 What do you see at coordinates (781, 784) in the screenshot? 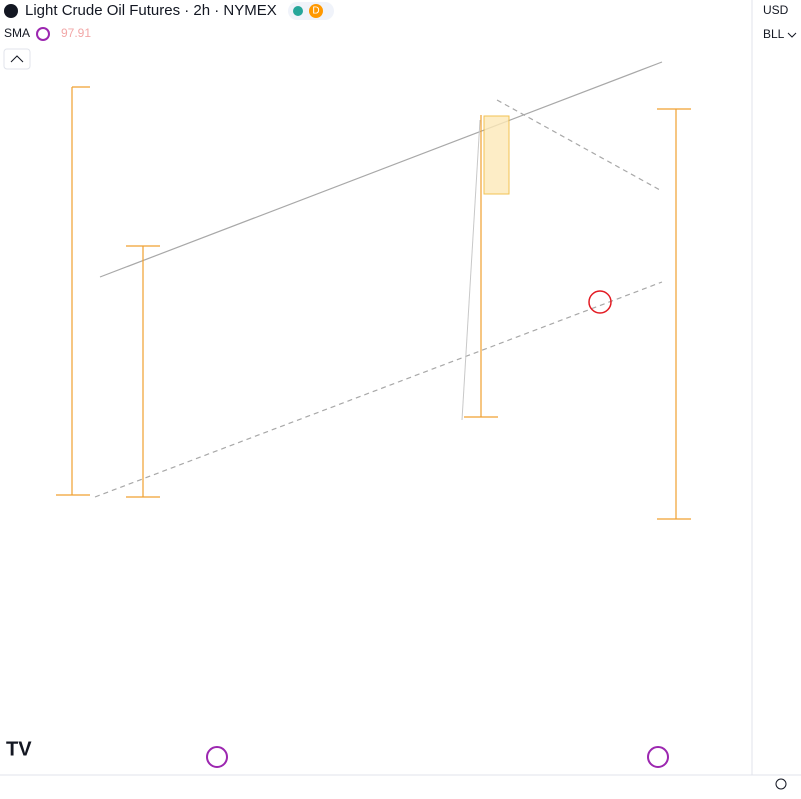
I see `settings-button` at bounding box center [781, 784].